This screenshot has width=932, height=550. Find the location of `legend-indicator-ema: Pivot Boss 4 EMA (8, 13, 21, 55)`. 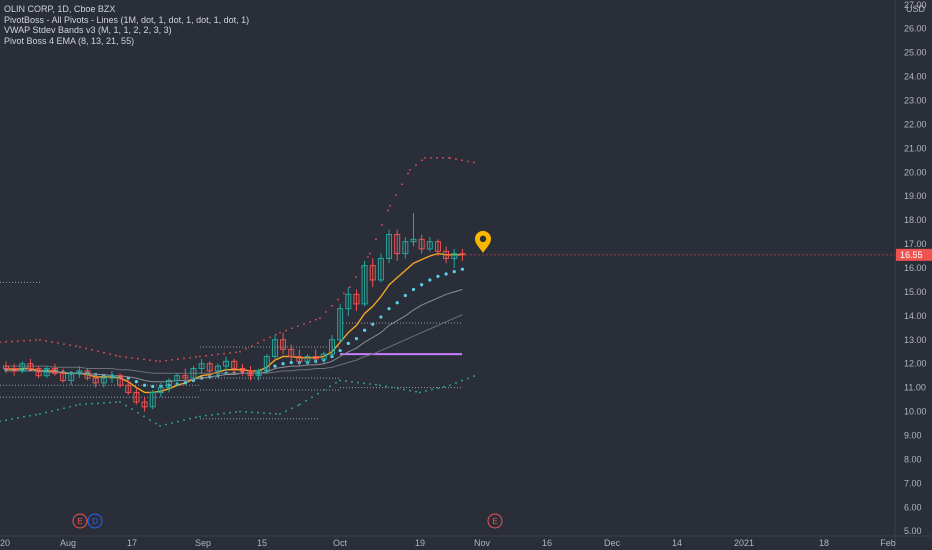

legend-indicator-ema: Pivot Boss 4 EMA (8, 13, 21, 55) is located at coordinates (69, 40).